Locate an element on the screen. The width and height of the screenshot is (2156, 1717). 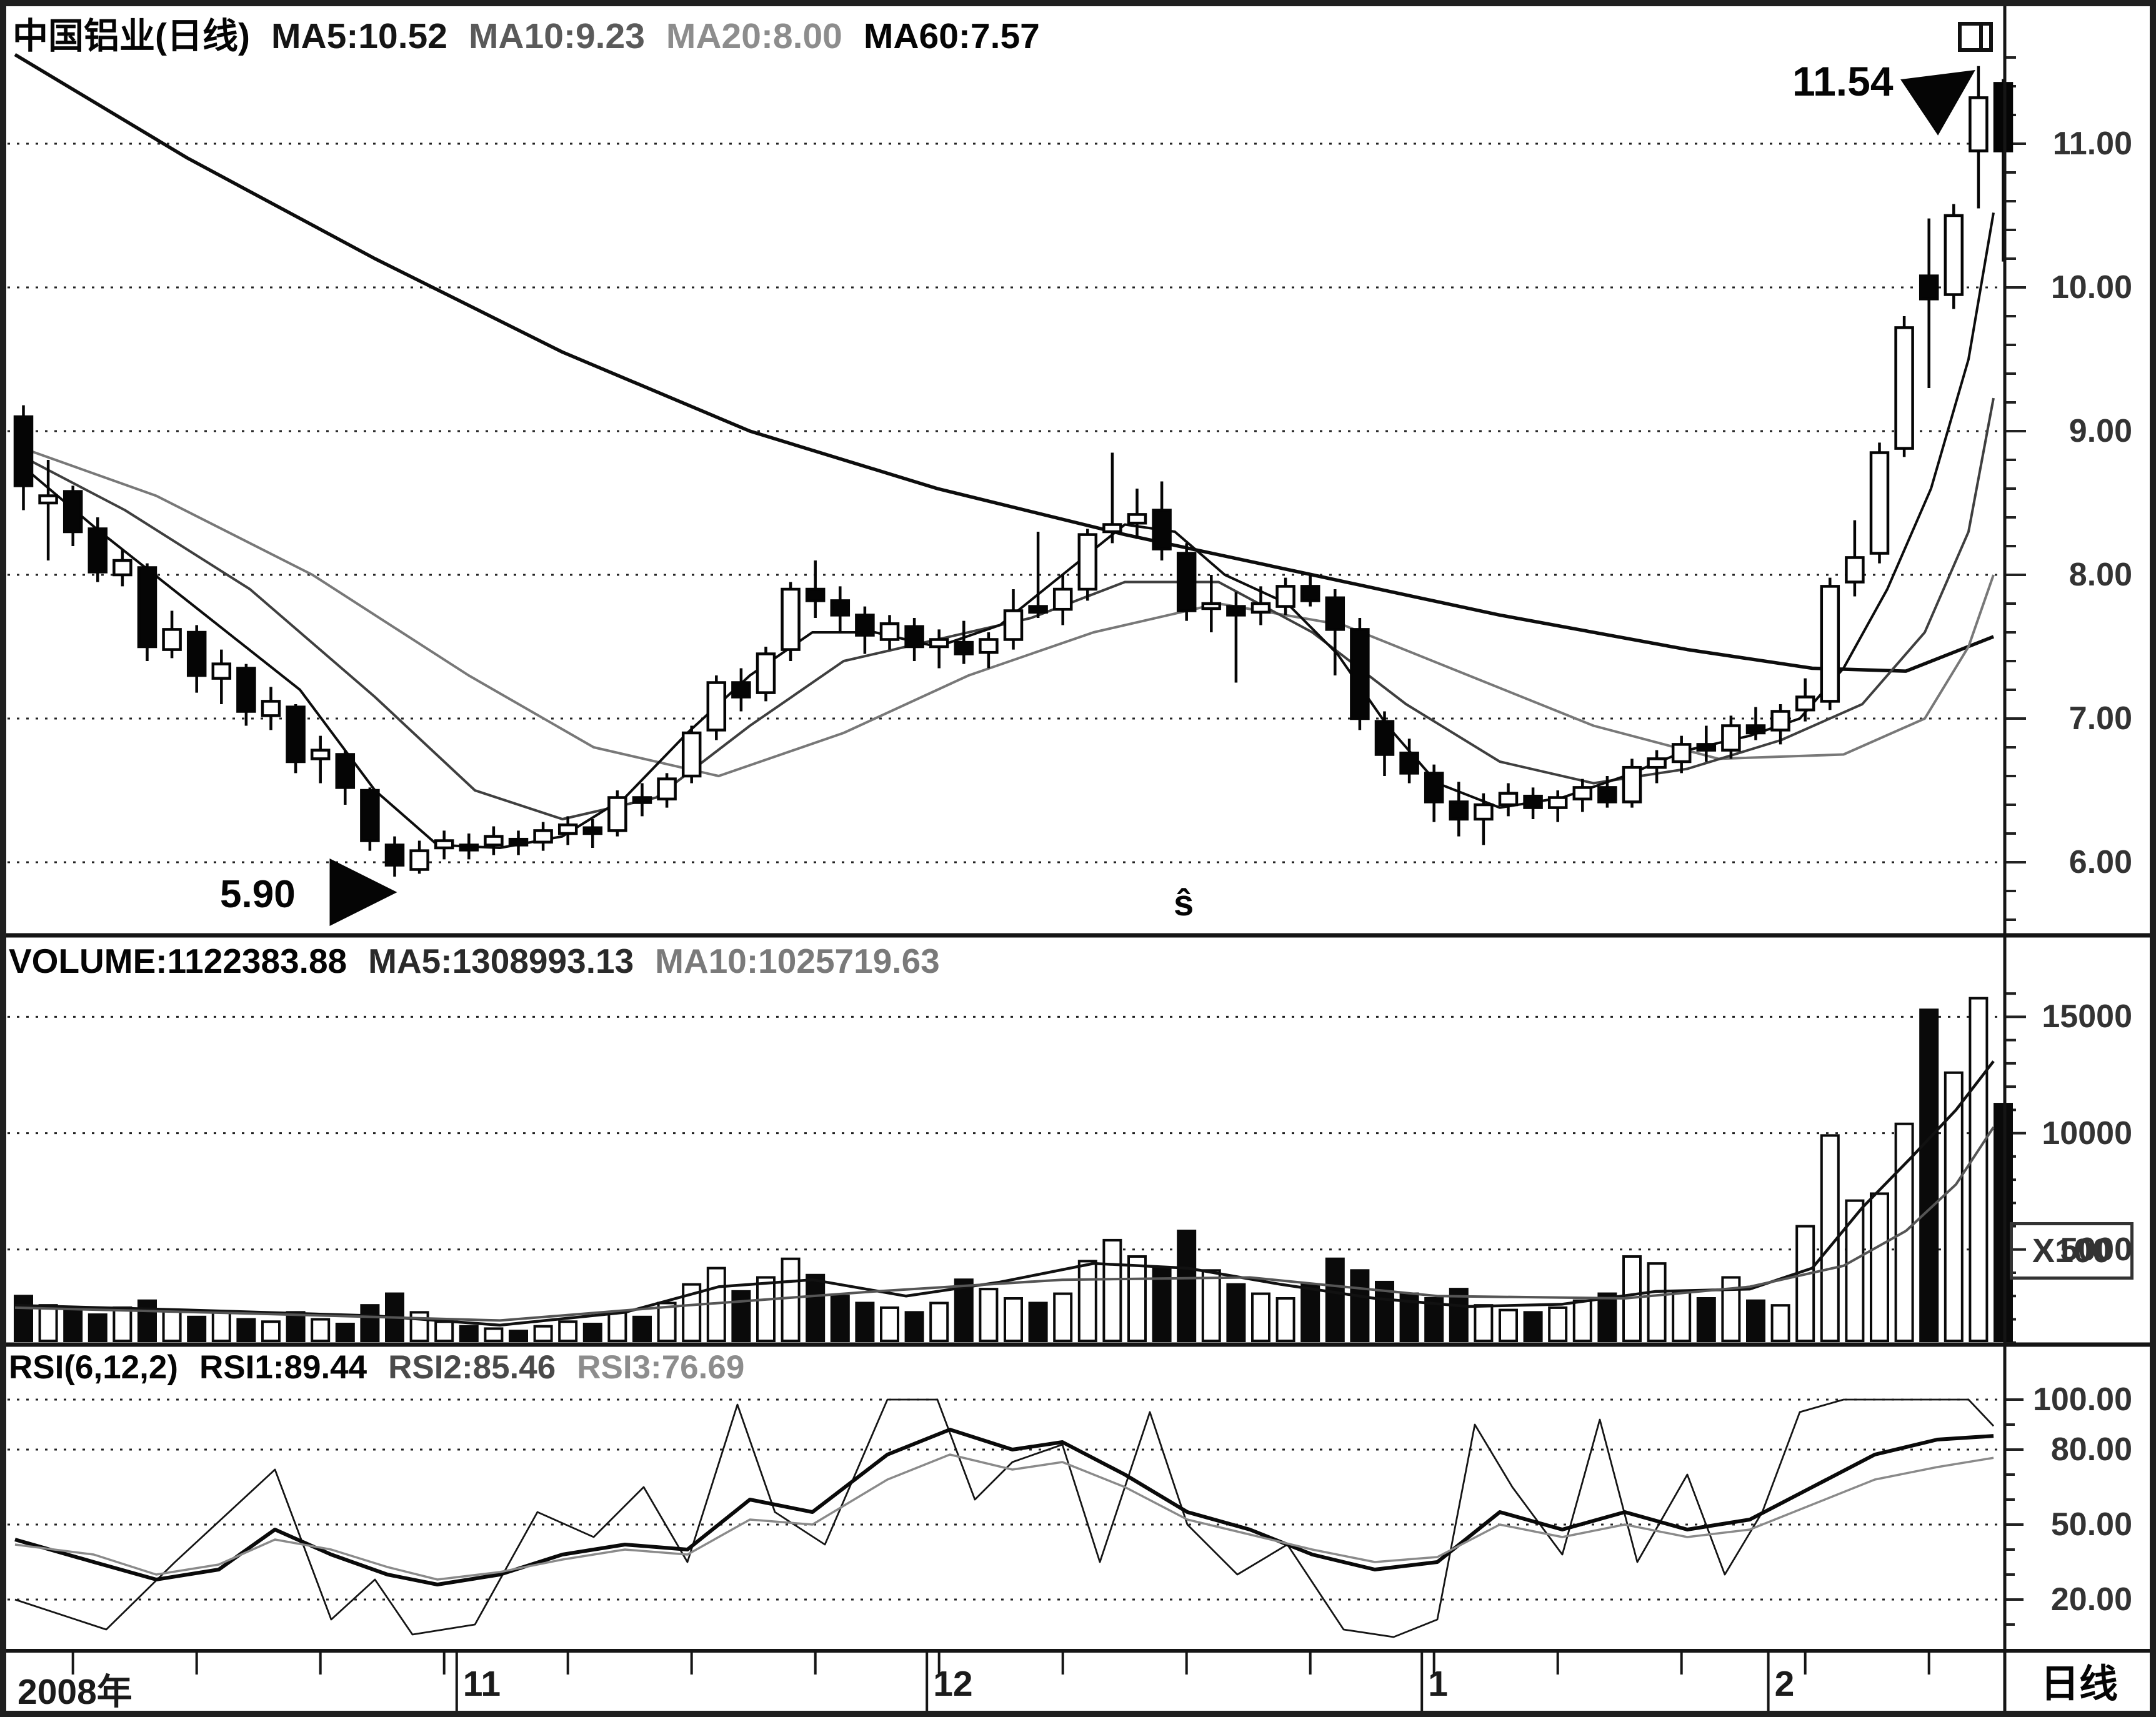
volume-value: VOLUME:1122383.88 is located at coordinates (178, 961).